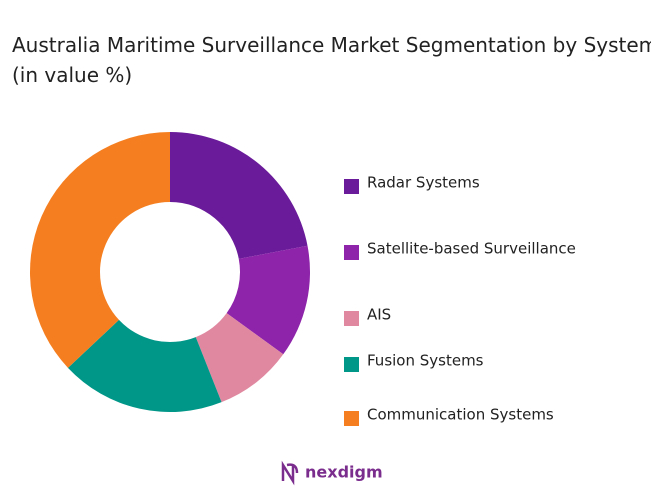 This screenshot has height=492, width=651. What do you see at coordinates (379, 315) in the screenshot?
I see `legend-label: AIS` at bounding box center [379, 315].